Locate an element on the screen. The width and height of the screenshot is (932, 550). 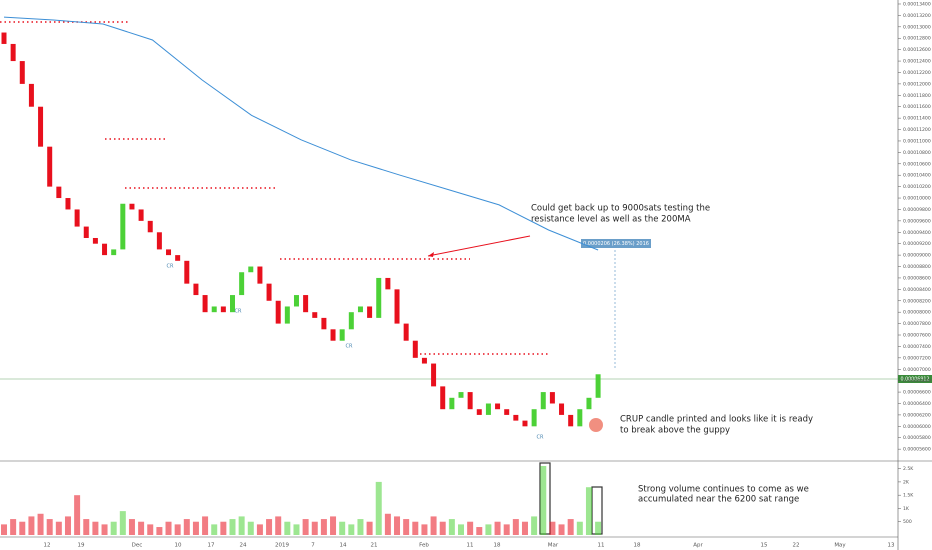
measure-box is located at coordinates (616, 243).